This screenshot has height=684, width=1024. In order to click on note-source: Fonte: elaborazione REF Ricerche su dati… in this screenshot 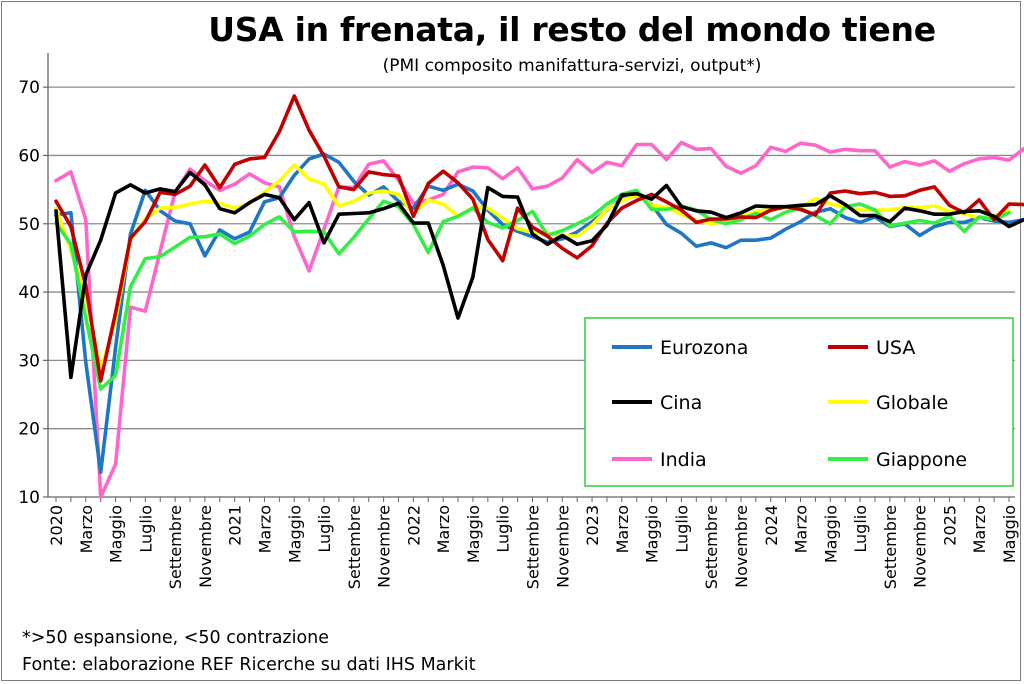, I will do `click(249, 665)`.